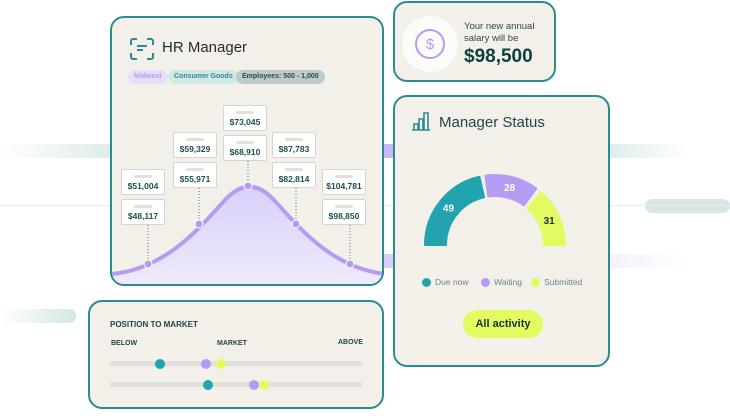 The height and width of the screenshot is (419, 730). Describe the element at coordinates (501, 282) in the screenshot. I see `legend-waiting: Waiting` at that location.